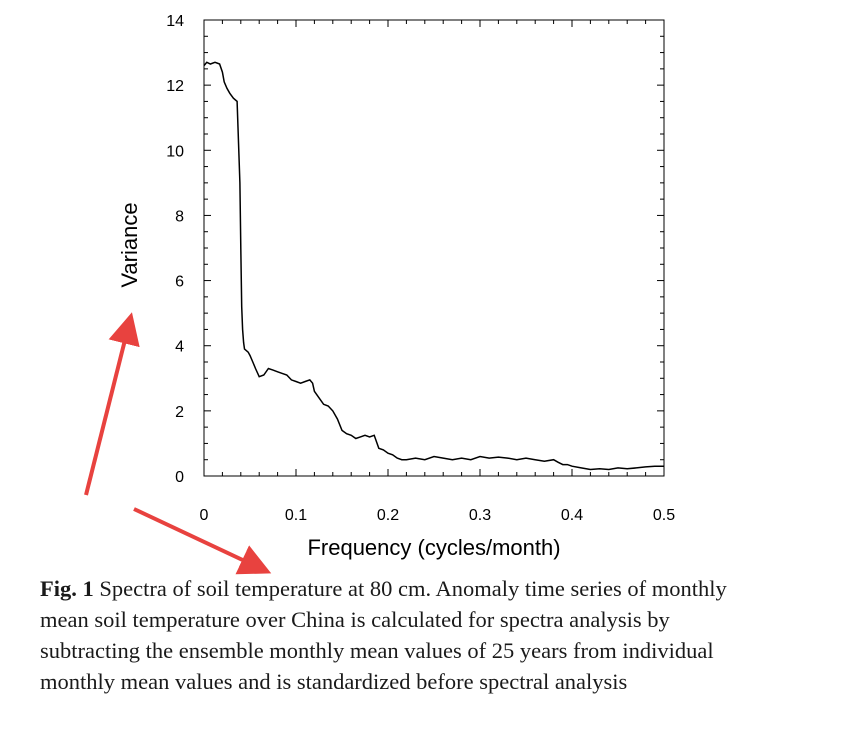 The image size is (843, 749). I want to click on x-tick-labels: 0 0.1 0.2 0.3 0.4 0.5, so click(438, 515).